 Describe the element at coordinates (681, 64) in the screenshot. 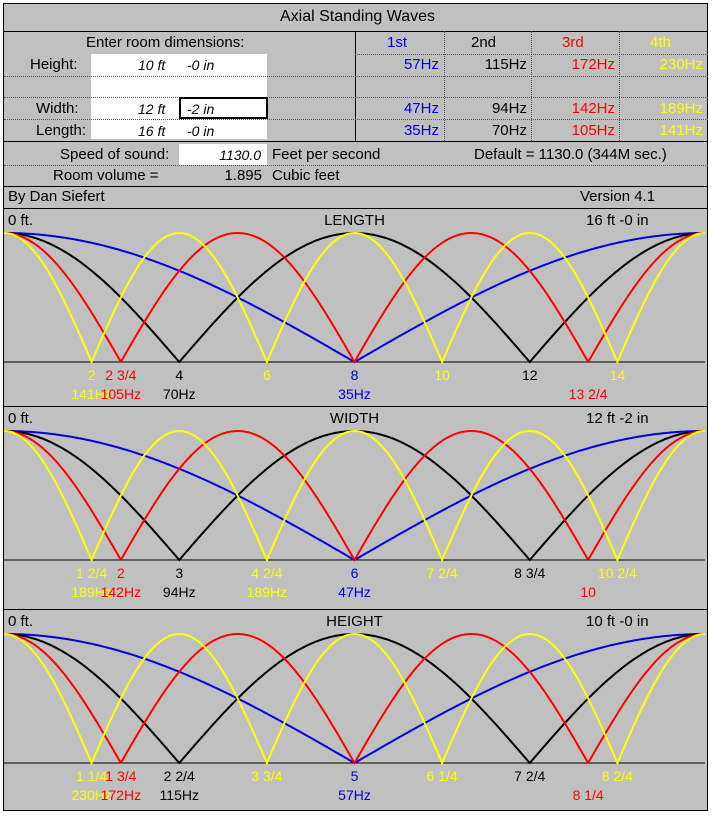

I see `height-mode-4: 230Hz` at that location.